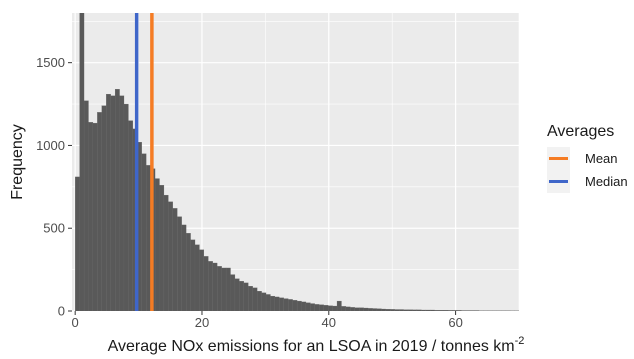 The width and height of the screenshot is (634, 359). Describe the element at coordinates (580, 131) in the screenshot. I see `legend-title: Averages` at that location.